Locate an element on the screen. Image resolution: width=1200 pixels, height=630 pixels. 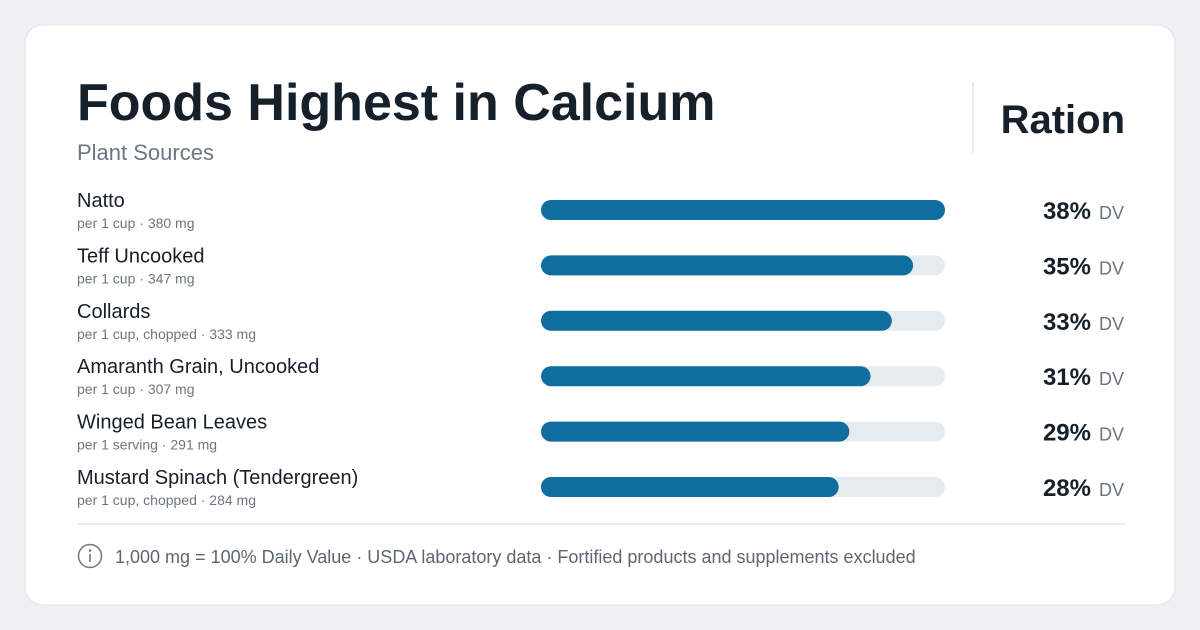
food-detail: per 1 cup · 380 mg is located at coordinates (136, 223).